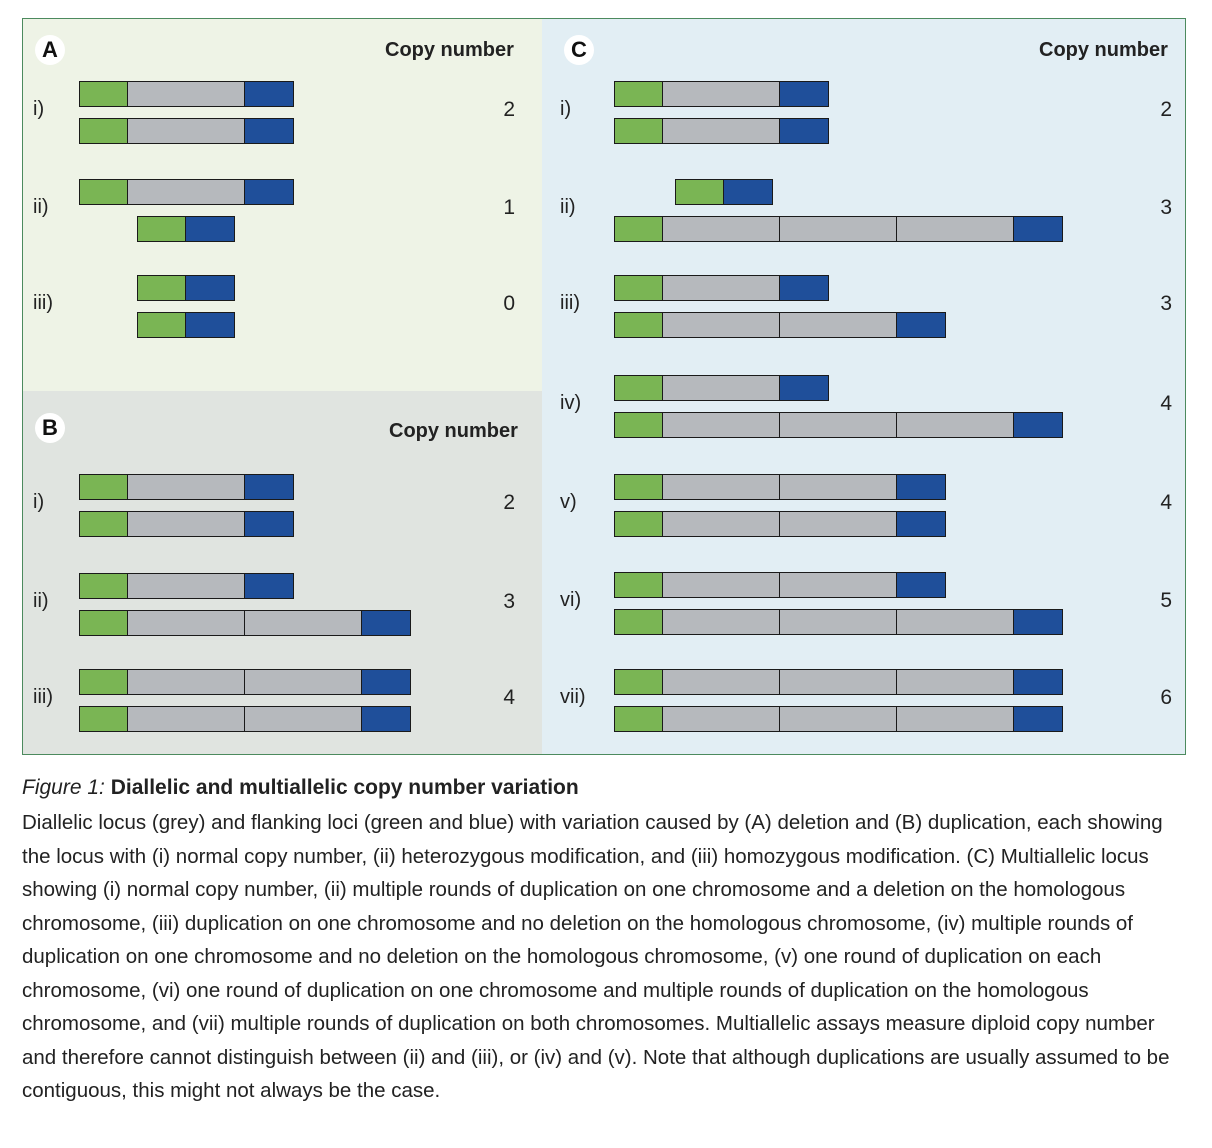  I want to click on panel-c-row-label: iii), so click(570, 303).